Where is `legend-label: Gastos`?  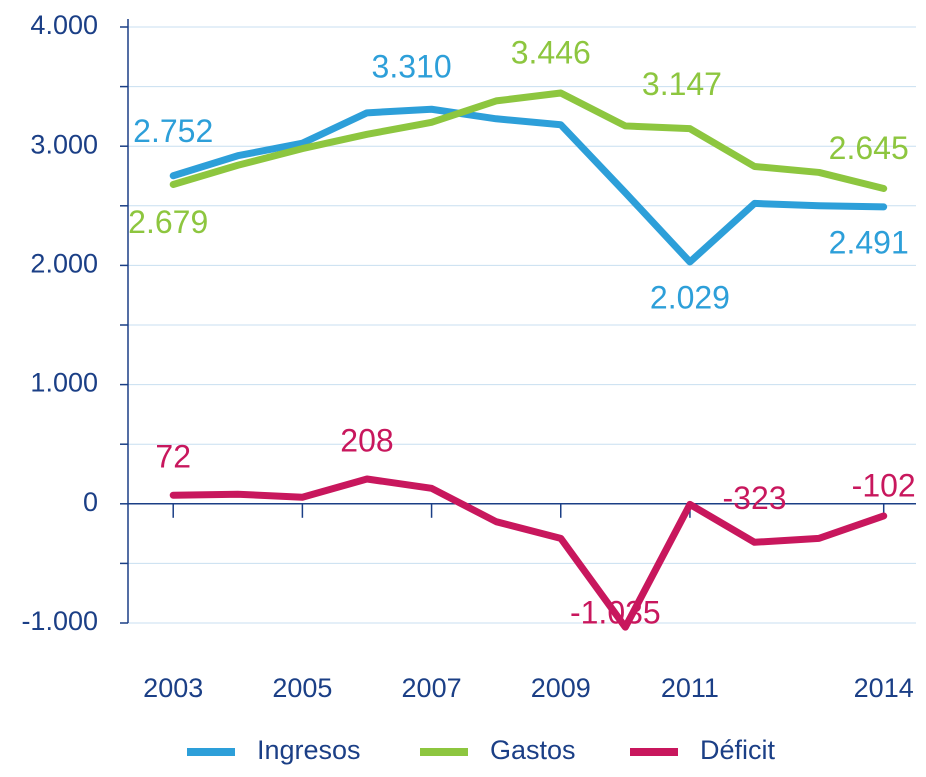 legend-label: Gastos is located at coordinates (533, 750).